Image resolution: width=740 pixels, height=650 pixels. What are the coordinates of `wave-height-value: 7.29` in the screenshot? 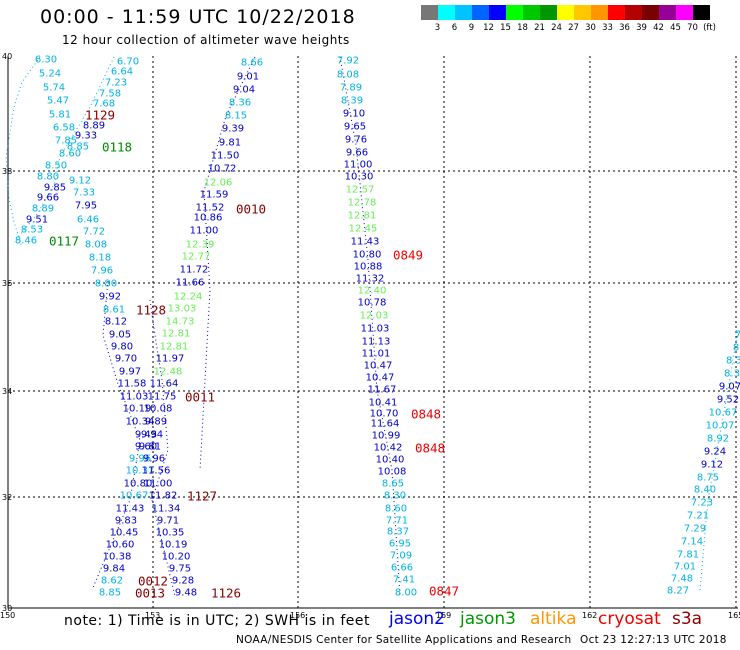 It's located at (695, 529).